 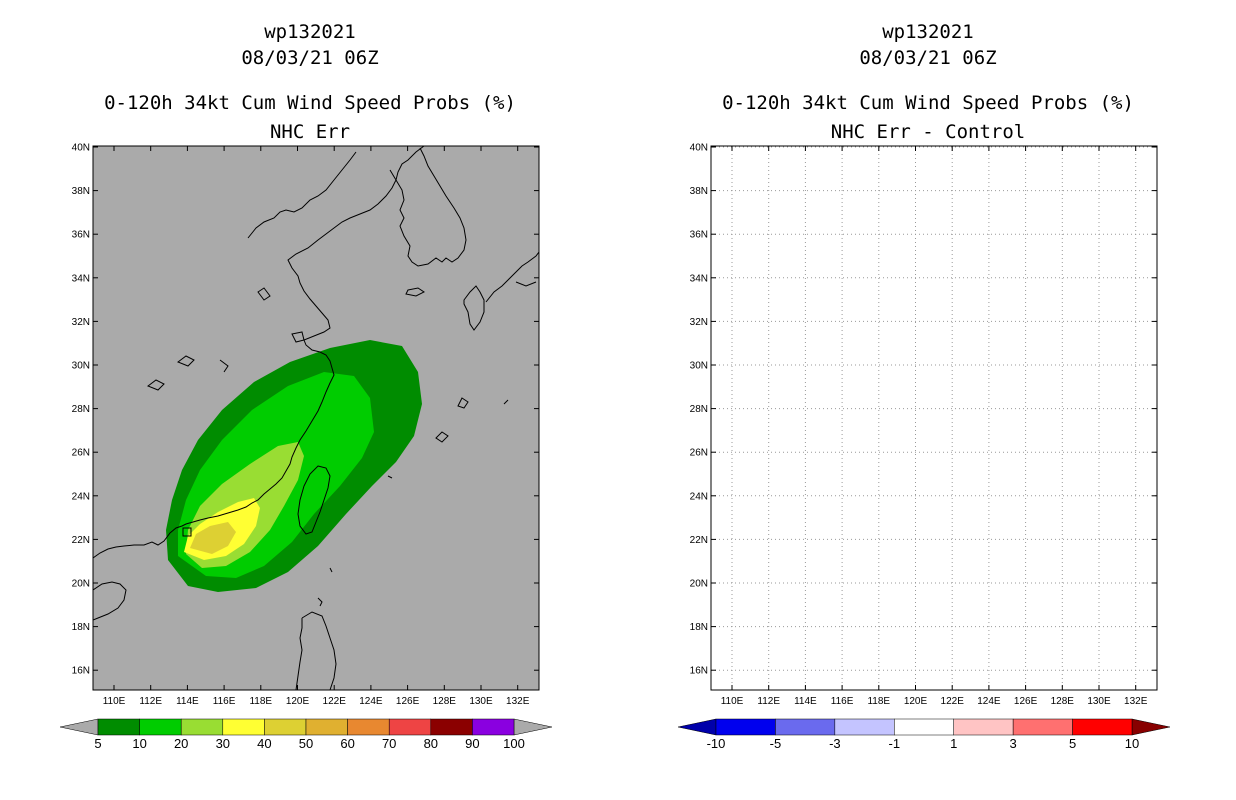 I want to click on colorbar-label: 80, so click(x=431, y=743).